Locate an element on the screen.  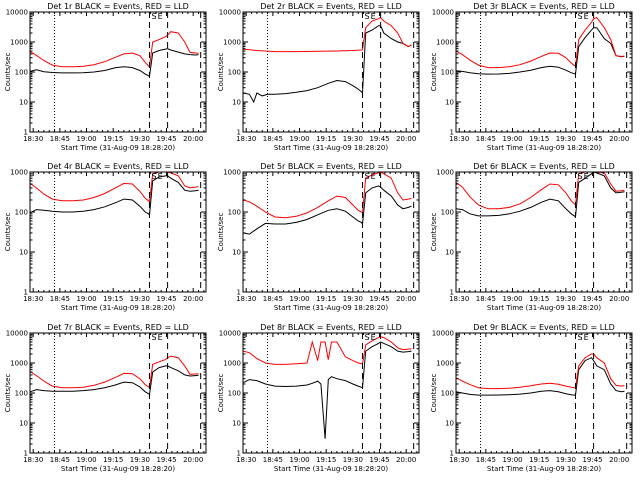
panel-title: Det 2r BLACK = Events, RED = LLD is located at coordinates (331, 6).